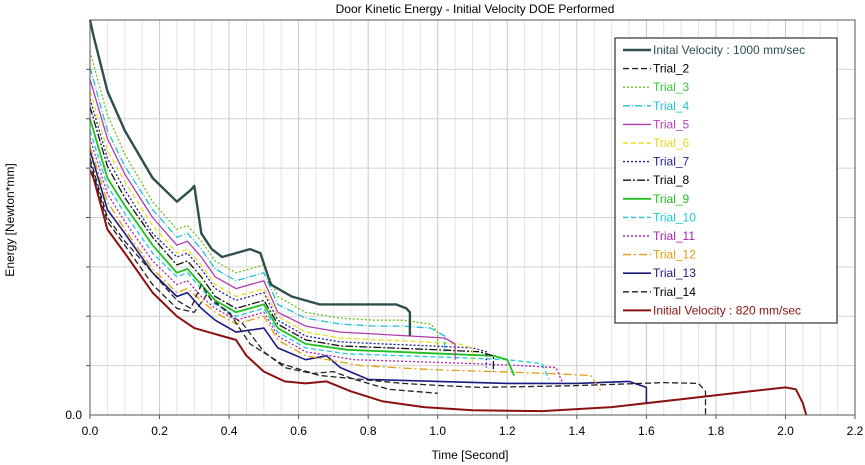  I want to click on legend-entry: Trial_12, so click(674, 255).